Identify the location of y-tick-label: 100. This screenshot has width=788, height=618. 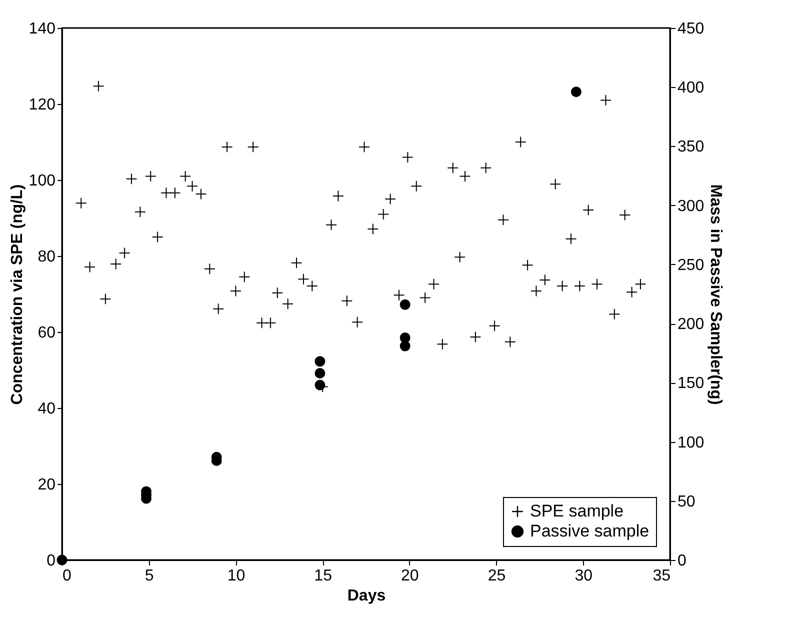
(42, 181).